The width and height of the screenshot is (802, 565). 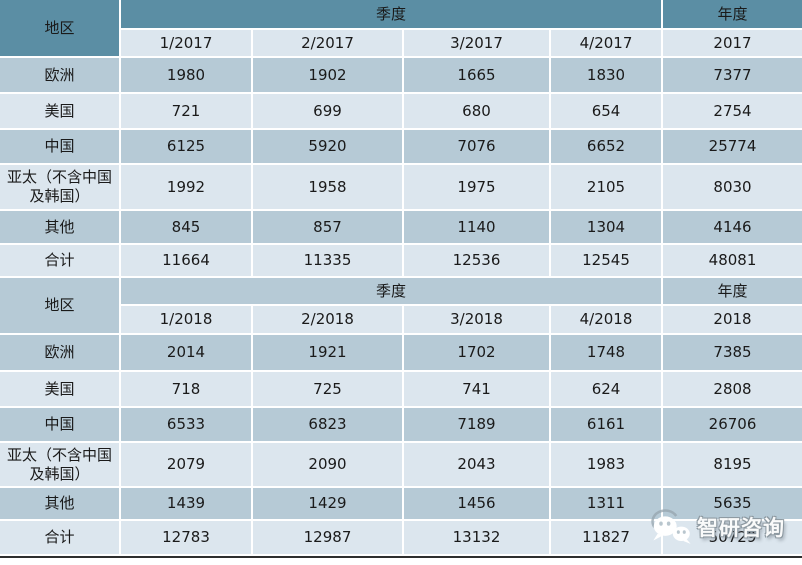 I want to click on region-column-header-2018: 地区, so click(x=60, y=305).